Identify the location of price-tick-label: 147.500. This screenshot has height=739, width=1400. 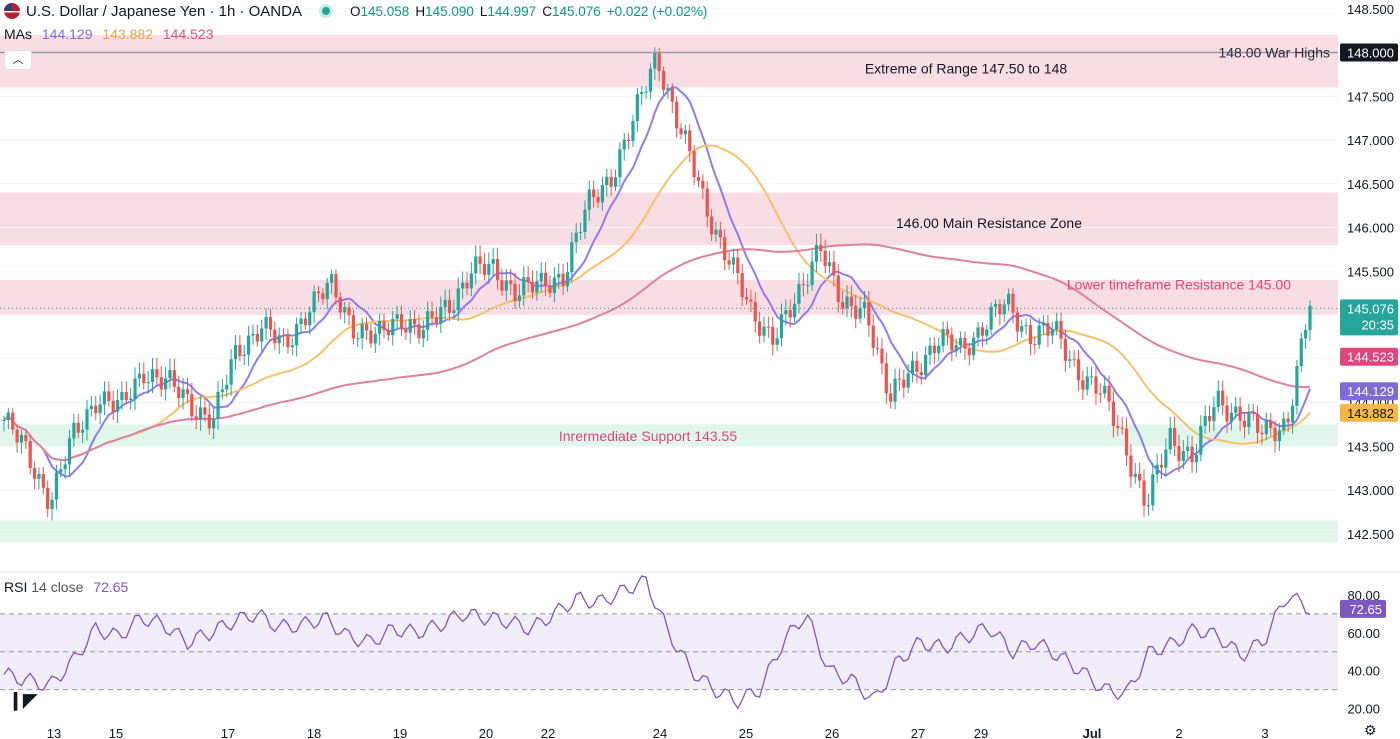
(1370, 96).